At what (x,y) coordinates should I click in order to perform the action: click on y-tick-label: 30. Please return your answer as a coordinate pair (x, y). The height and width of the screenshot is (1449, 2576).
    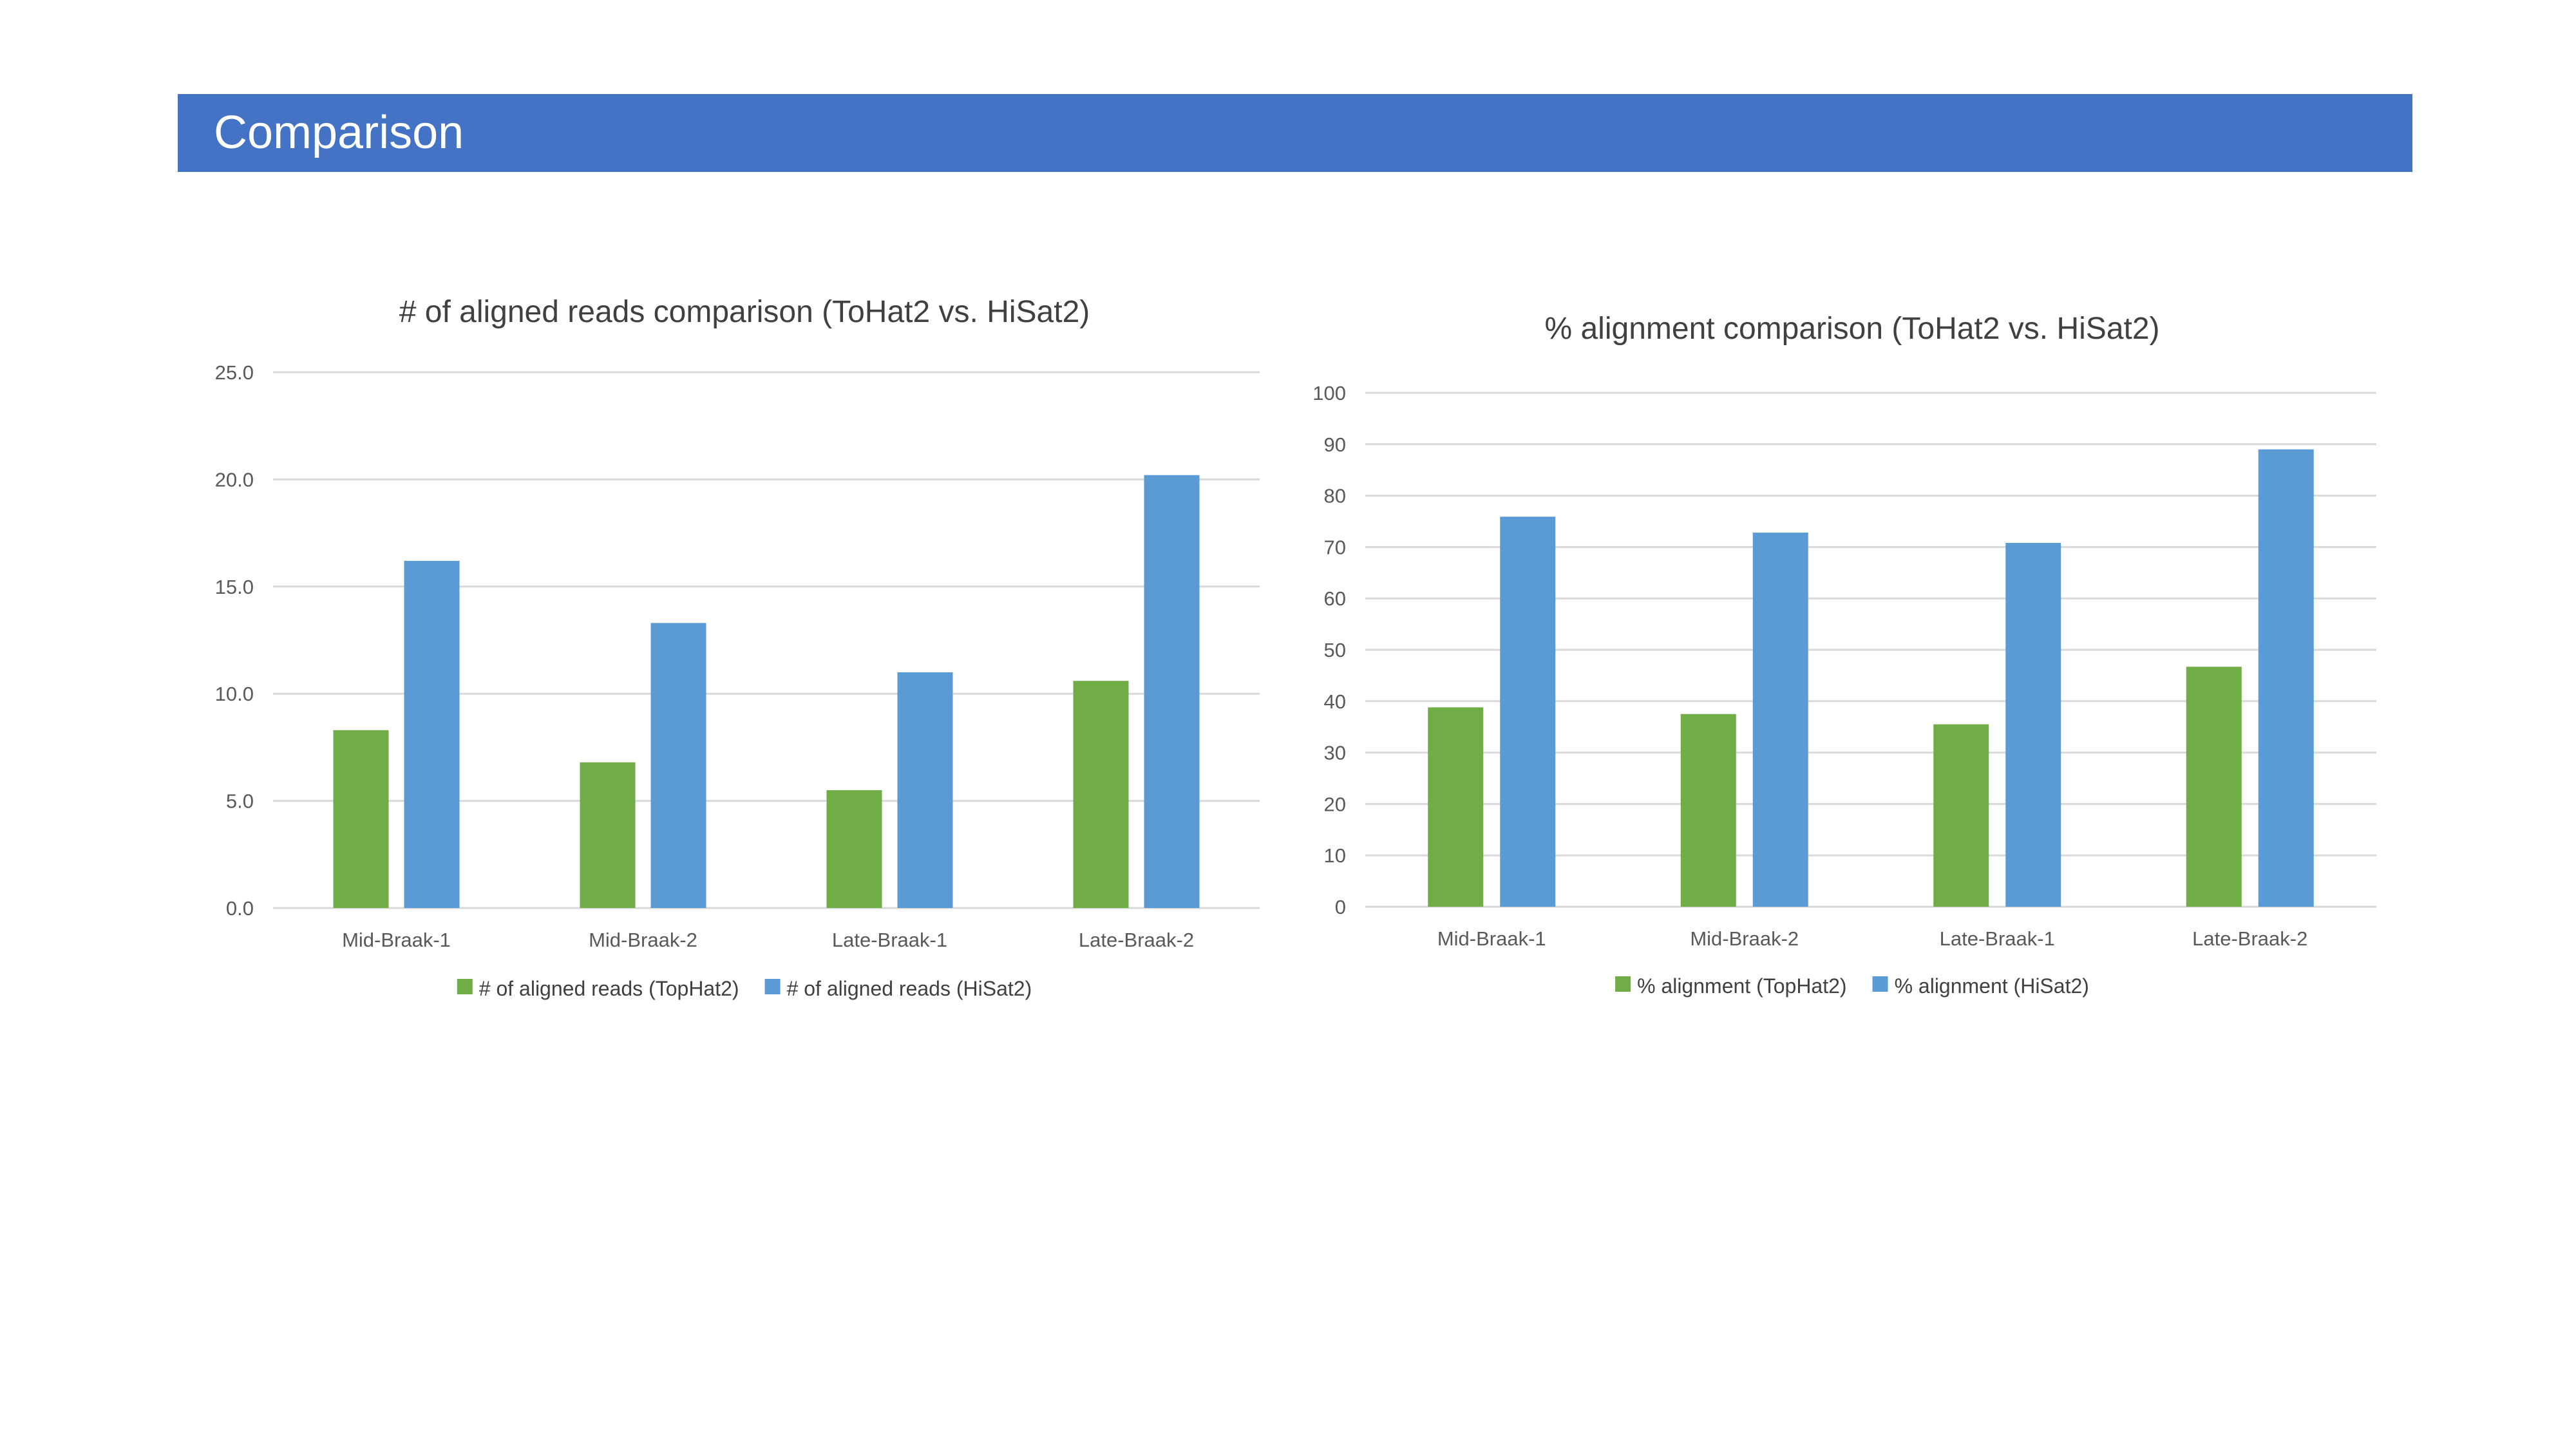
    Looking at the image, I should click on (1335, 753).